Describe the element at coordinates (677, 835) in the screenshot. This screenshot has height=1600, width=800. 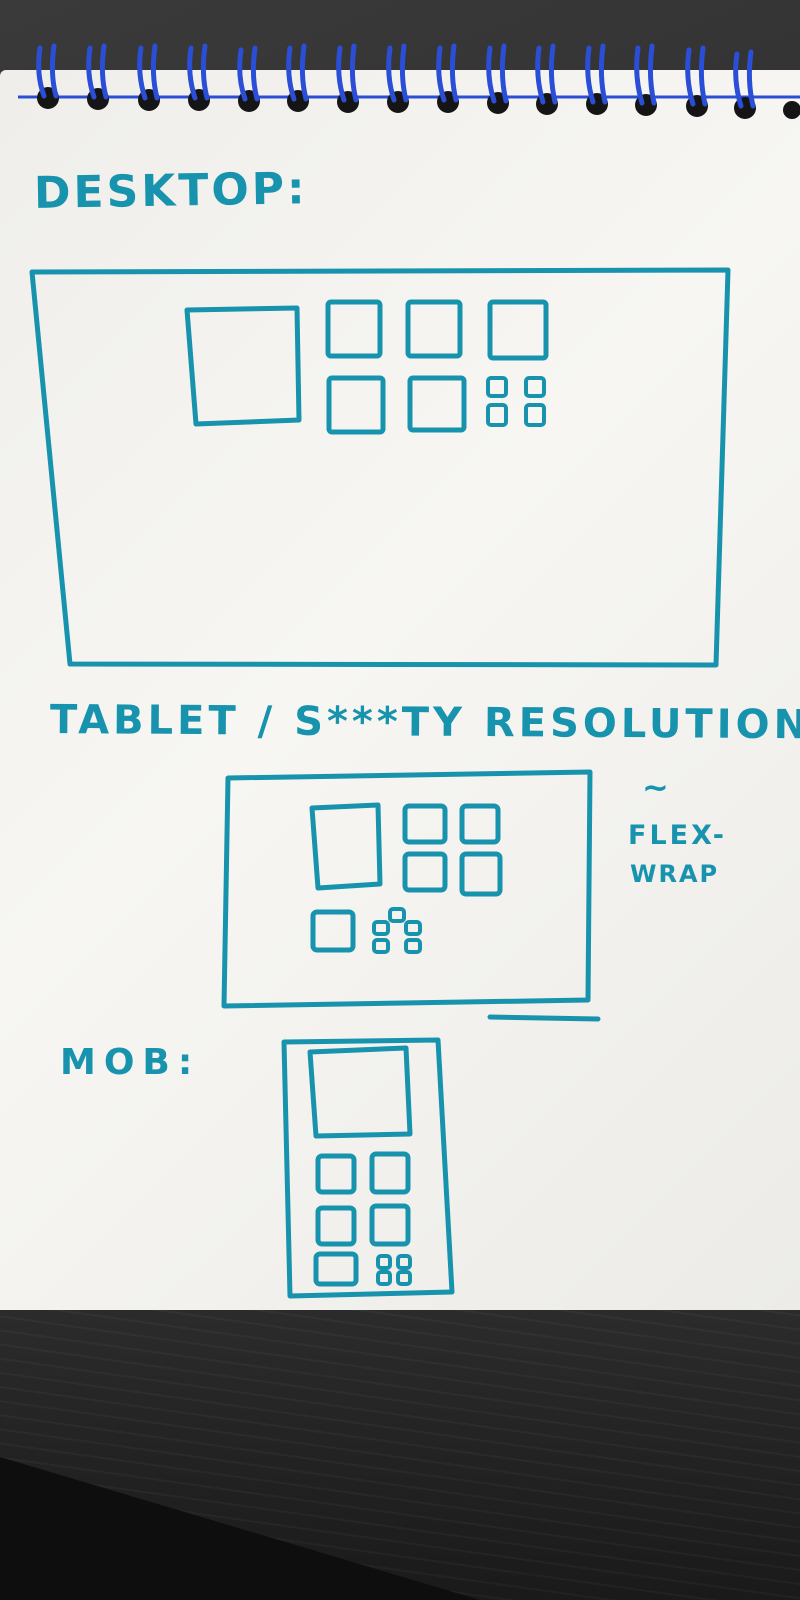
I see `flex-note: FLEX-` at that location.